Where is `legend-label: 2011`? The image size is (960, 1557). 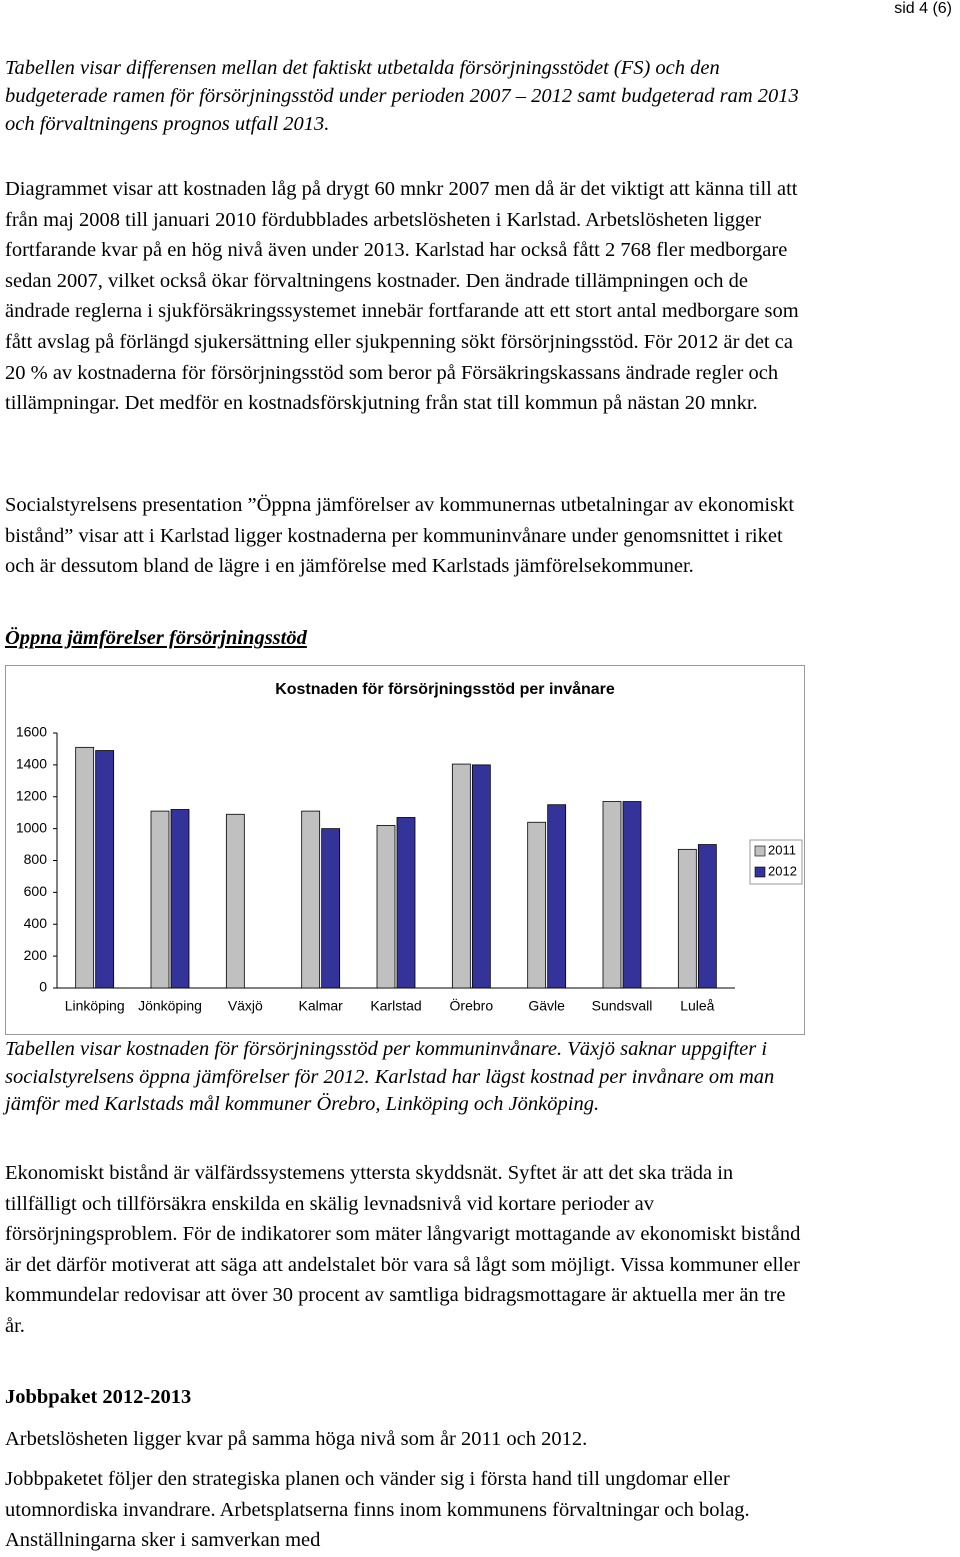
legend-label: 2011 is located at coordinates (782, 849).